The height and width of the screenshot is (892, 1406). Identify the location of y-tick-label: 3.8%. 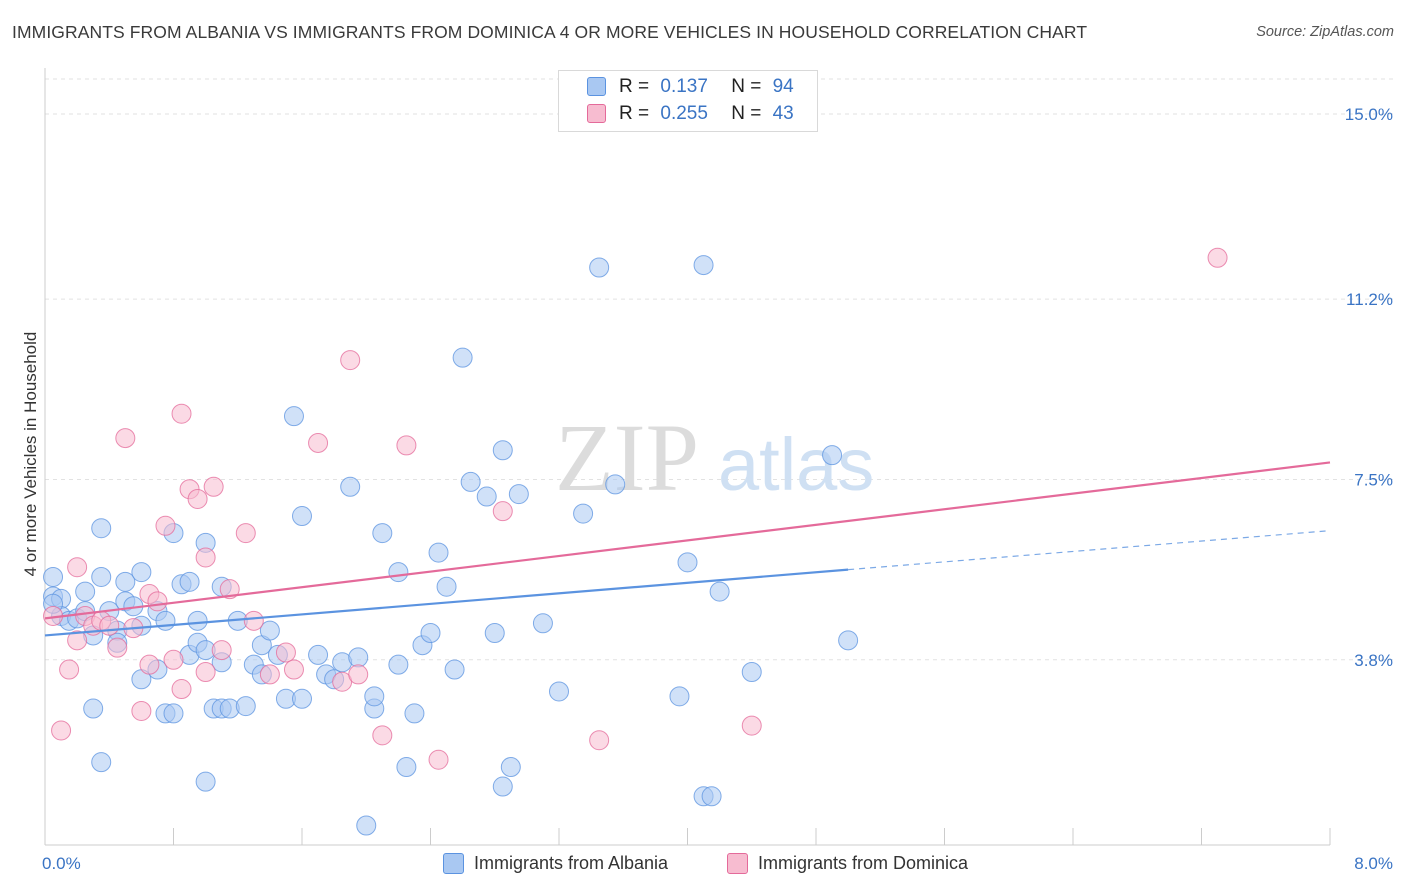
(1373, 660).